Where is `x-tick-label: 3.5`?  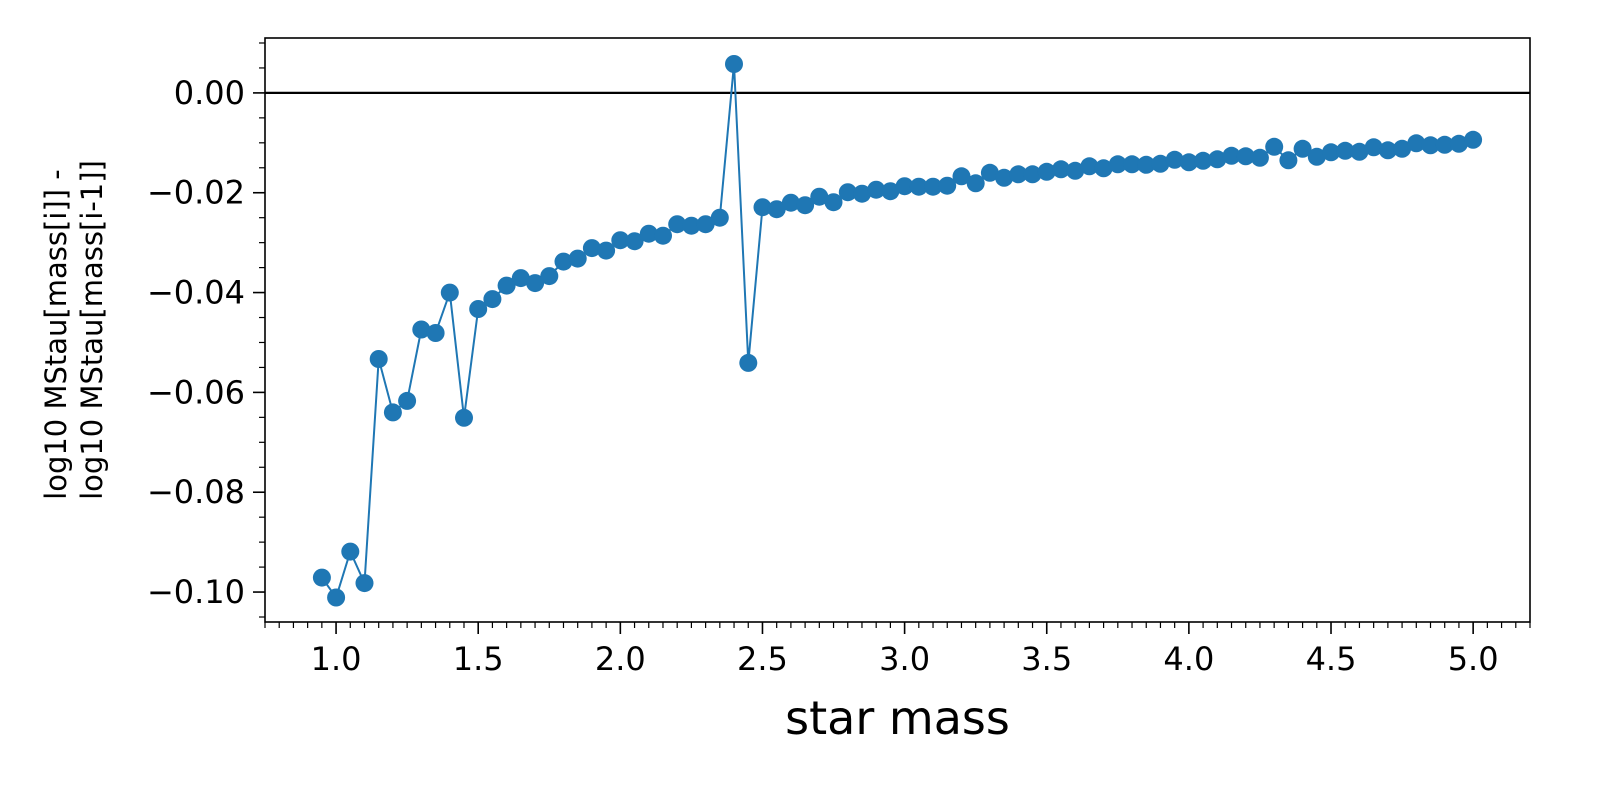 x-tick-label: 3.5 is located at coordinates (1046, 659).